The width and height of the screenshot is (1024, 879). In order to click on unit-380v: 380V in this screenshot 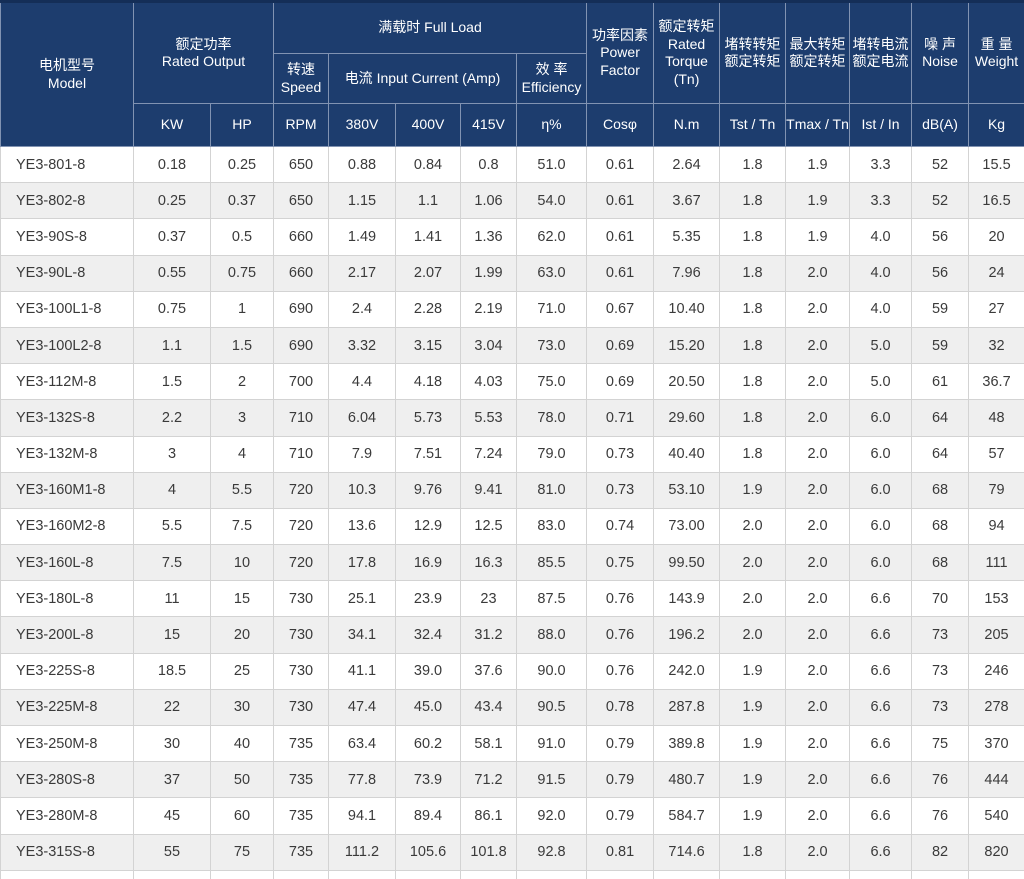, I will do `click(362, 125)`.